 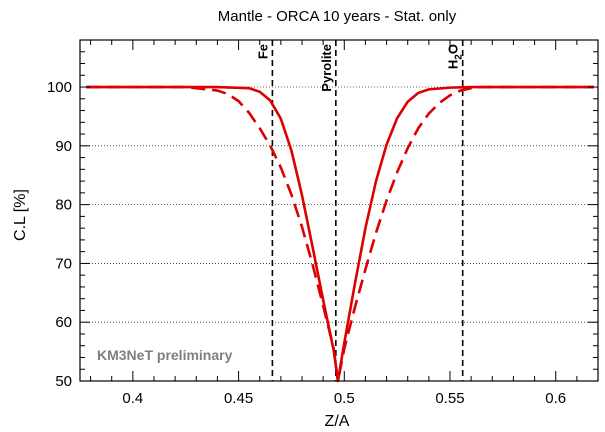 What do you see at coordinates (238, 398) in the screenshot?
I see `x-tick-label: 0.45` at bounding box center [238, 398].